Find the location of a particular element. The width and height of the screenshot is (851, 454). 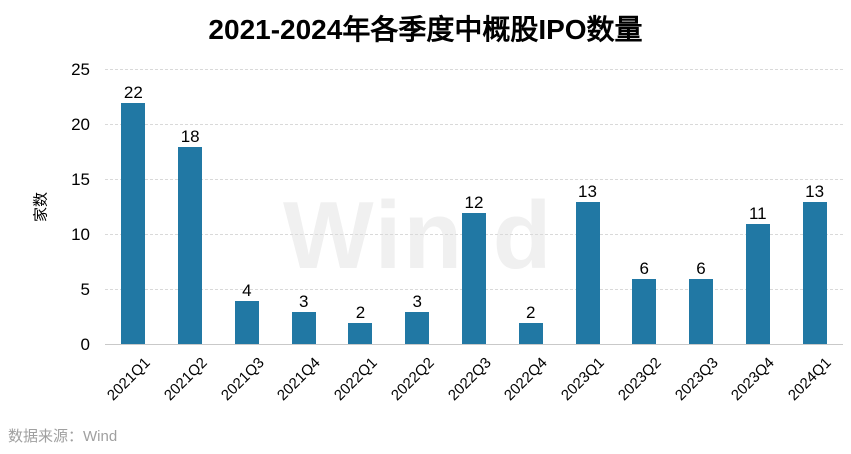

y-tick-label-25: 25 is located at coordinates (80, 69).